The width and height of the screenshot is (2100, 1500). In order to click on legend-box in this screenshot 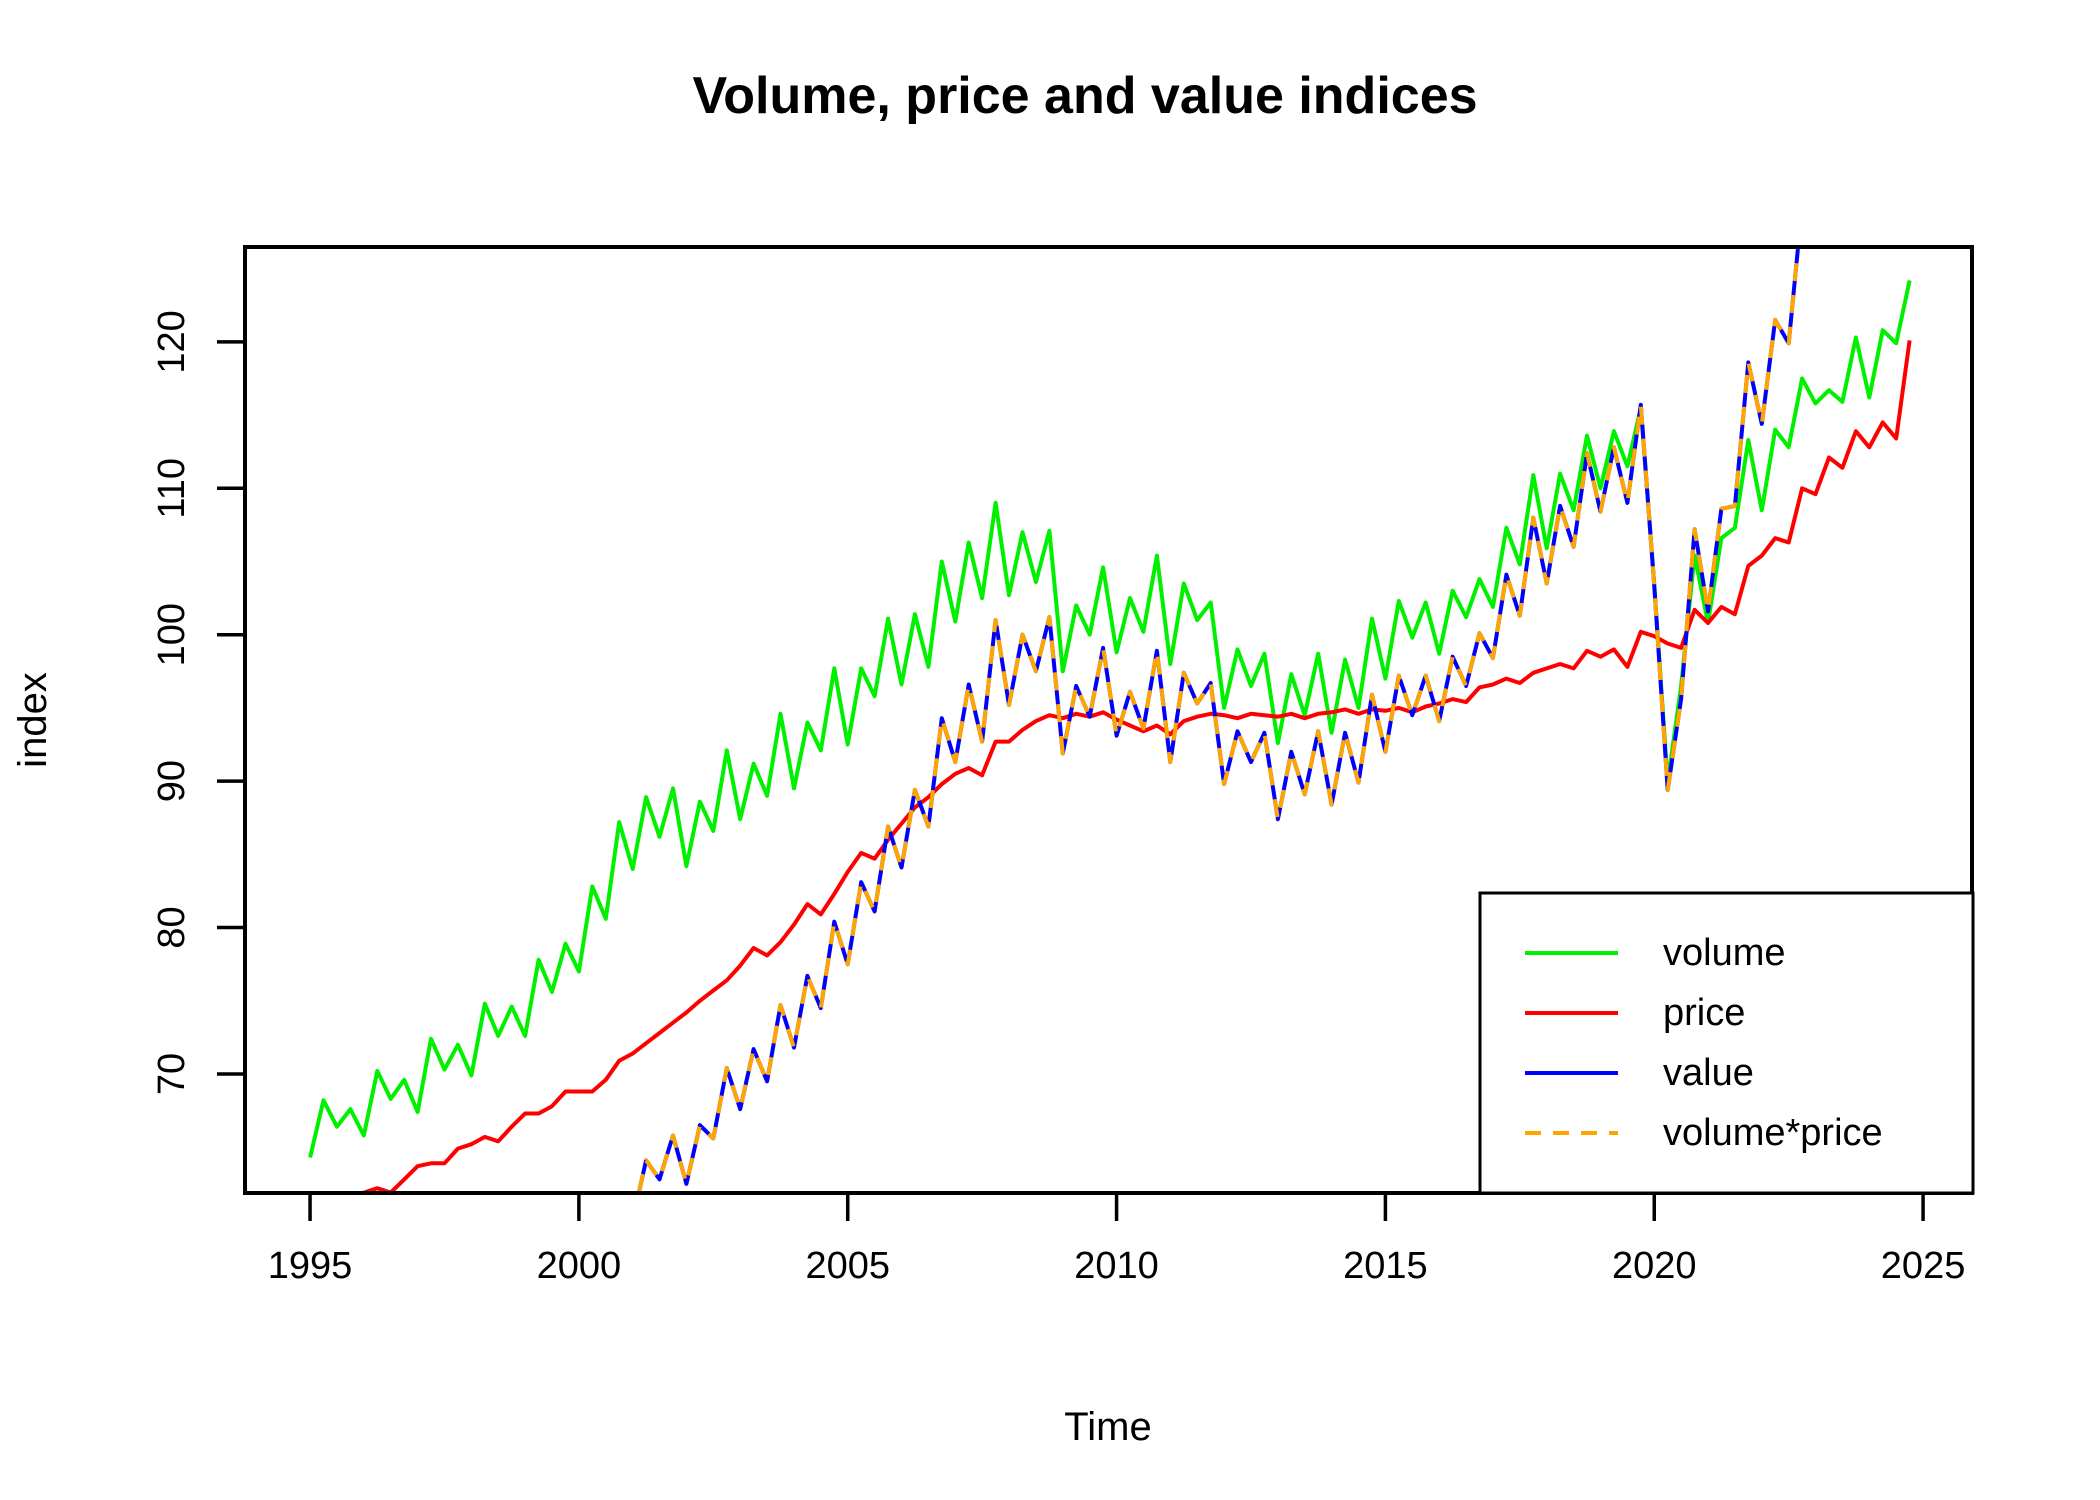, I will do `click(1726, 1043)`.